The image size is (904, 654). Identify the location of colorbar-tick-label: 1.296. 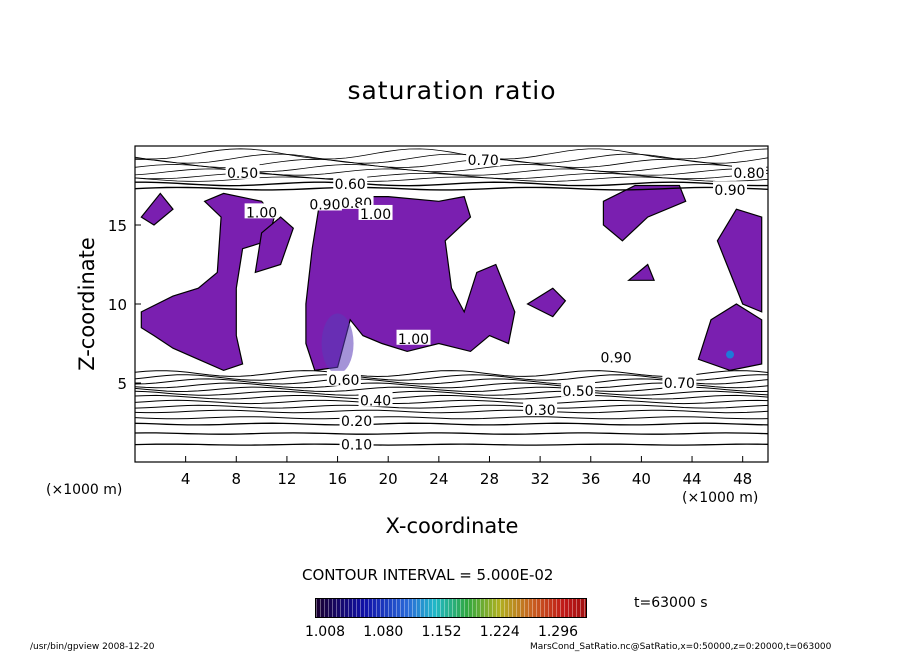
(558, 632).